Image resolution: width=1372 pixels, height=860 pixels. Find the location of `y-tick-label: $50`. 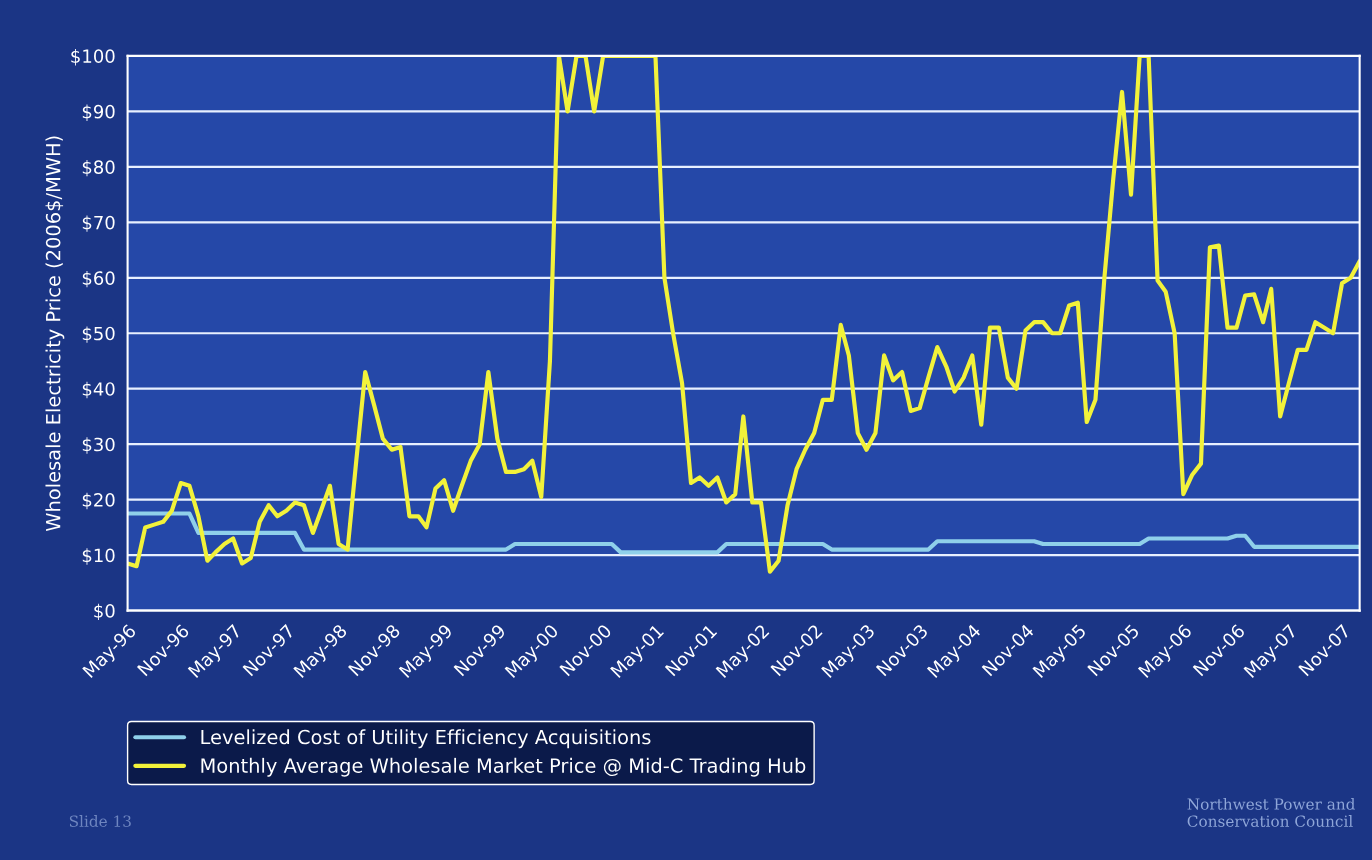

y-tick-label: $50 is located at coordinates (98, 334).